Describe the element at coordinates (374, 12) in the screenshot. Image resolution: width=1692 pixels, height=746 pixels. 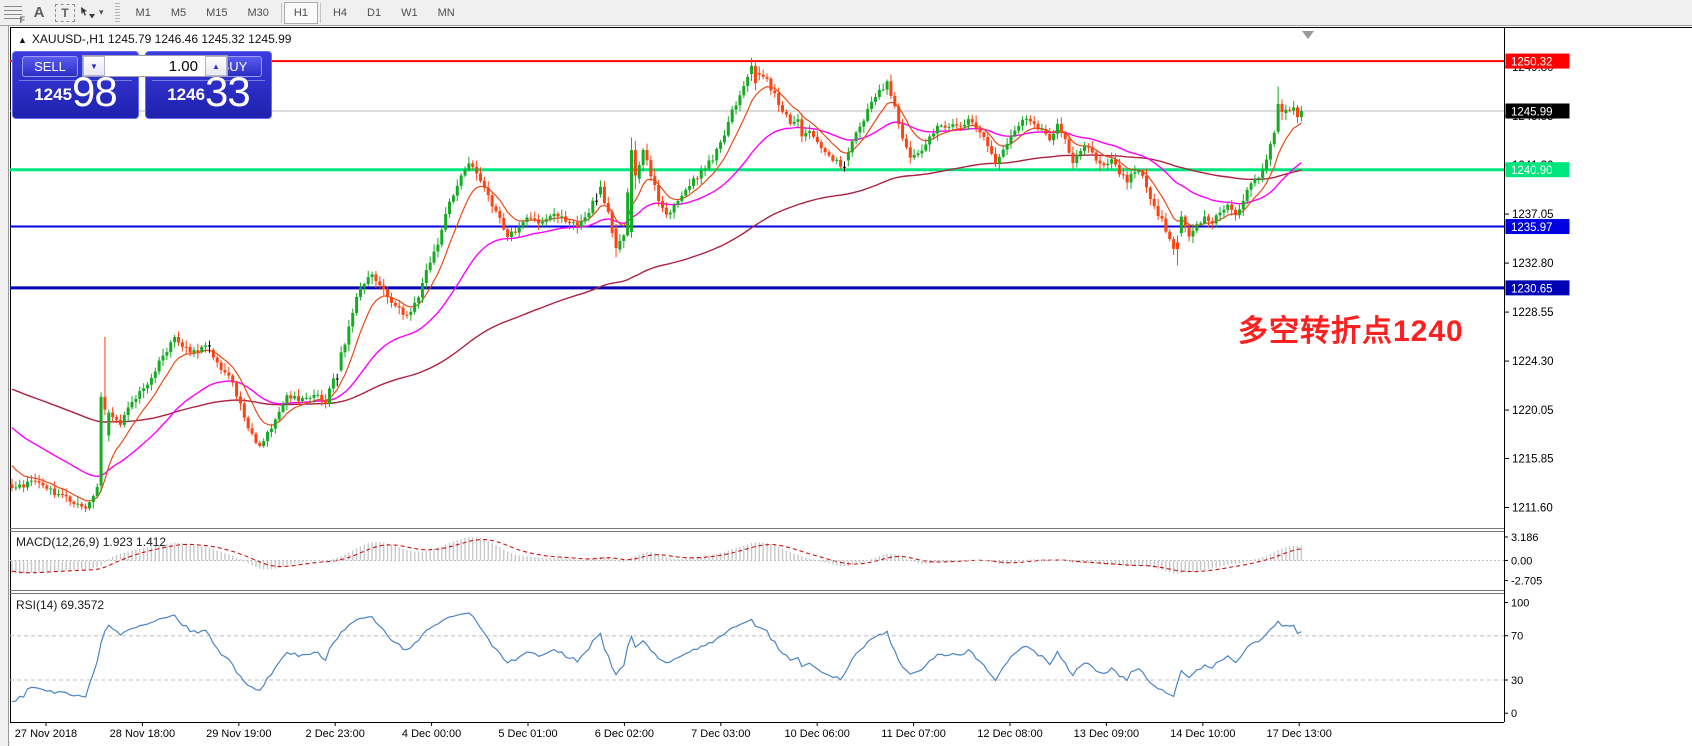
I see `timeframe-button-d1: D1` at that location.